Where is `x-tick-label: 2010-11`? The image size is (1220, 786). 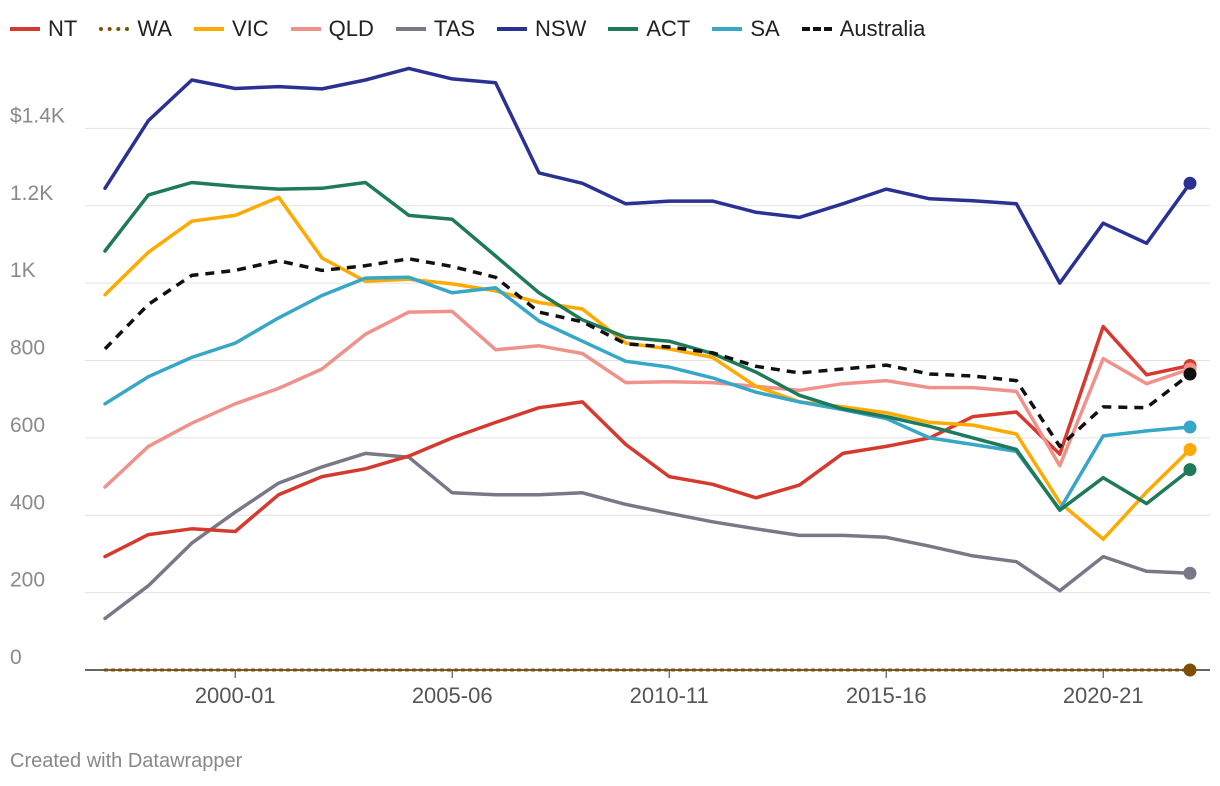
x-tick-label: 2010-11 is located at coordinates (669, 695).